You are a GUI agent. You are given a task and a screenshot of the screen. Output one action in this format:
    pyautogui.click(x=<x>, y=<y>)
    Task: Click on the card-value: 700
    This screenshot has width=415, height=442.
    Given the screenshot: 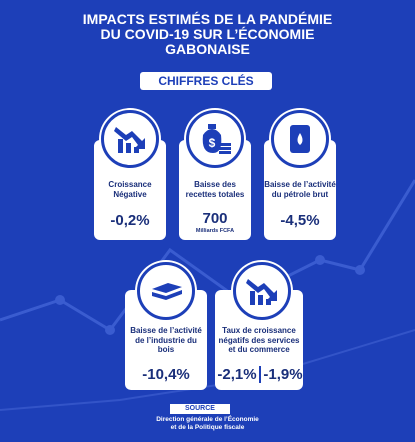 What is the action you would take?
    pyautogui.click(x=215, y=218)
    